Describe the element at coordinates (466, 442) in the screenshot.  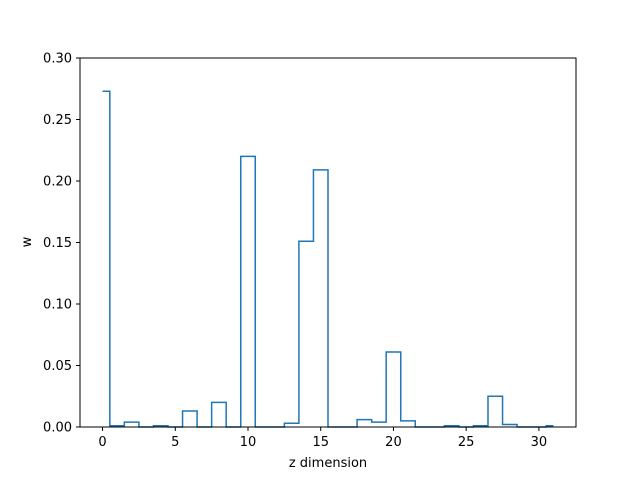
I see `x-tick-label: 25` at that location.